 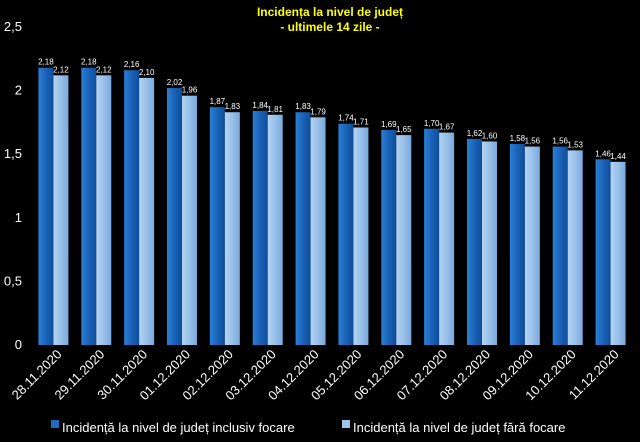 What do you see at coordinates (13, 26) in the screenshot?
I see `y-tick-label: 2,5` at bounding box center [13, 26].